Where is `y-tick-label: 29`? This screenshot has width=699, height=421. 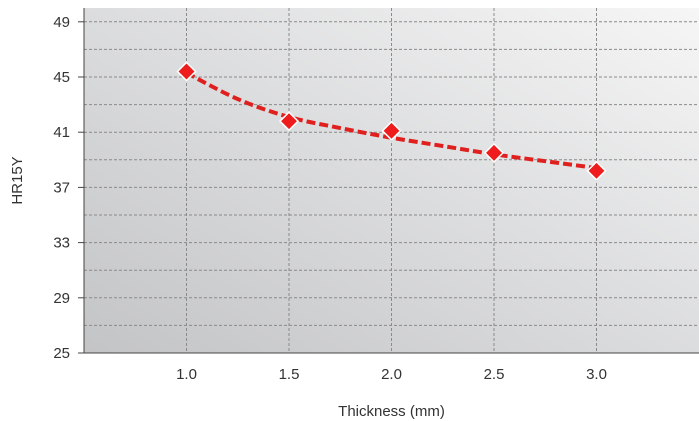 y-tick-label: 29 is located at coordinates (61, 298).